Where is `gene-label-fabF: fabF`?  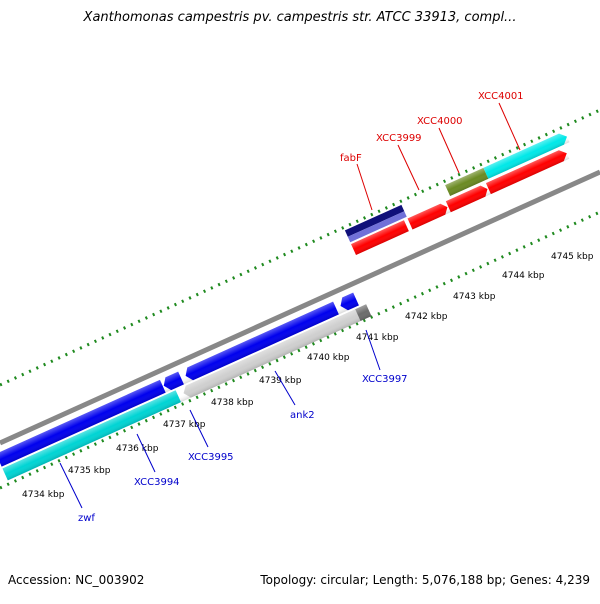 gene-label-fabF: fabF is located at coordinates (351, 158).